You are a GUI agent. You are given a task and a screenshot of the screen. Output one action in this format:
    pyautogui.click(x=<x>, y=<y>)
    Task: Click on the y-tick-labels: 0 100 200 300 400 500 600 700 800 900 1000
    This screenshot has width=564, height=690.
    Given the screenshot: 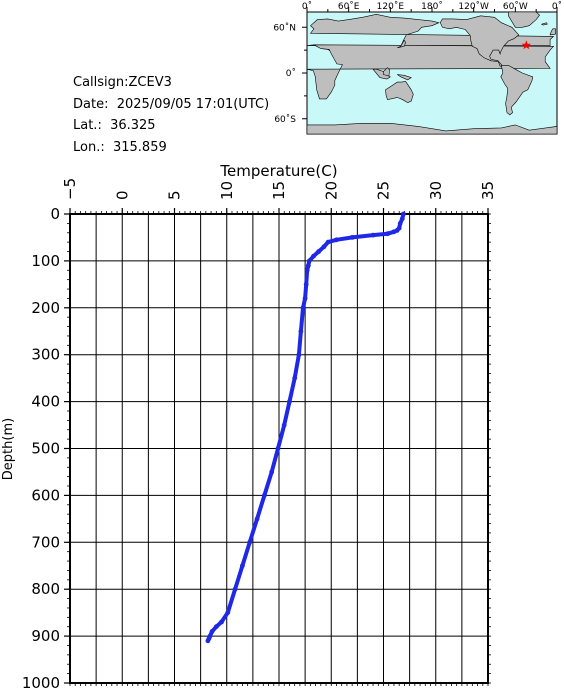 What is the action you would take?
    pyautogui.click(x=41, y=447)
    